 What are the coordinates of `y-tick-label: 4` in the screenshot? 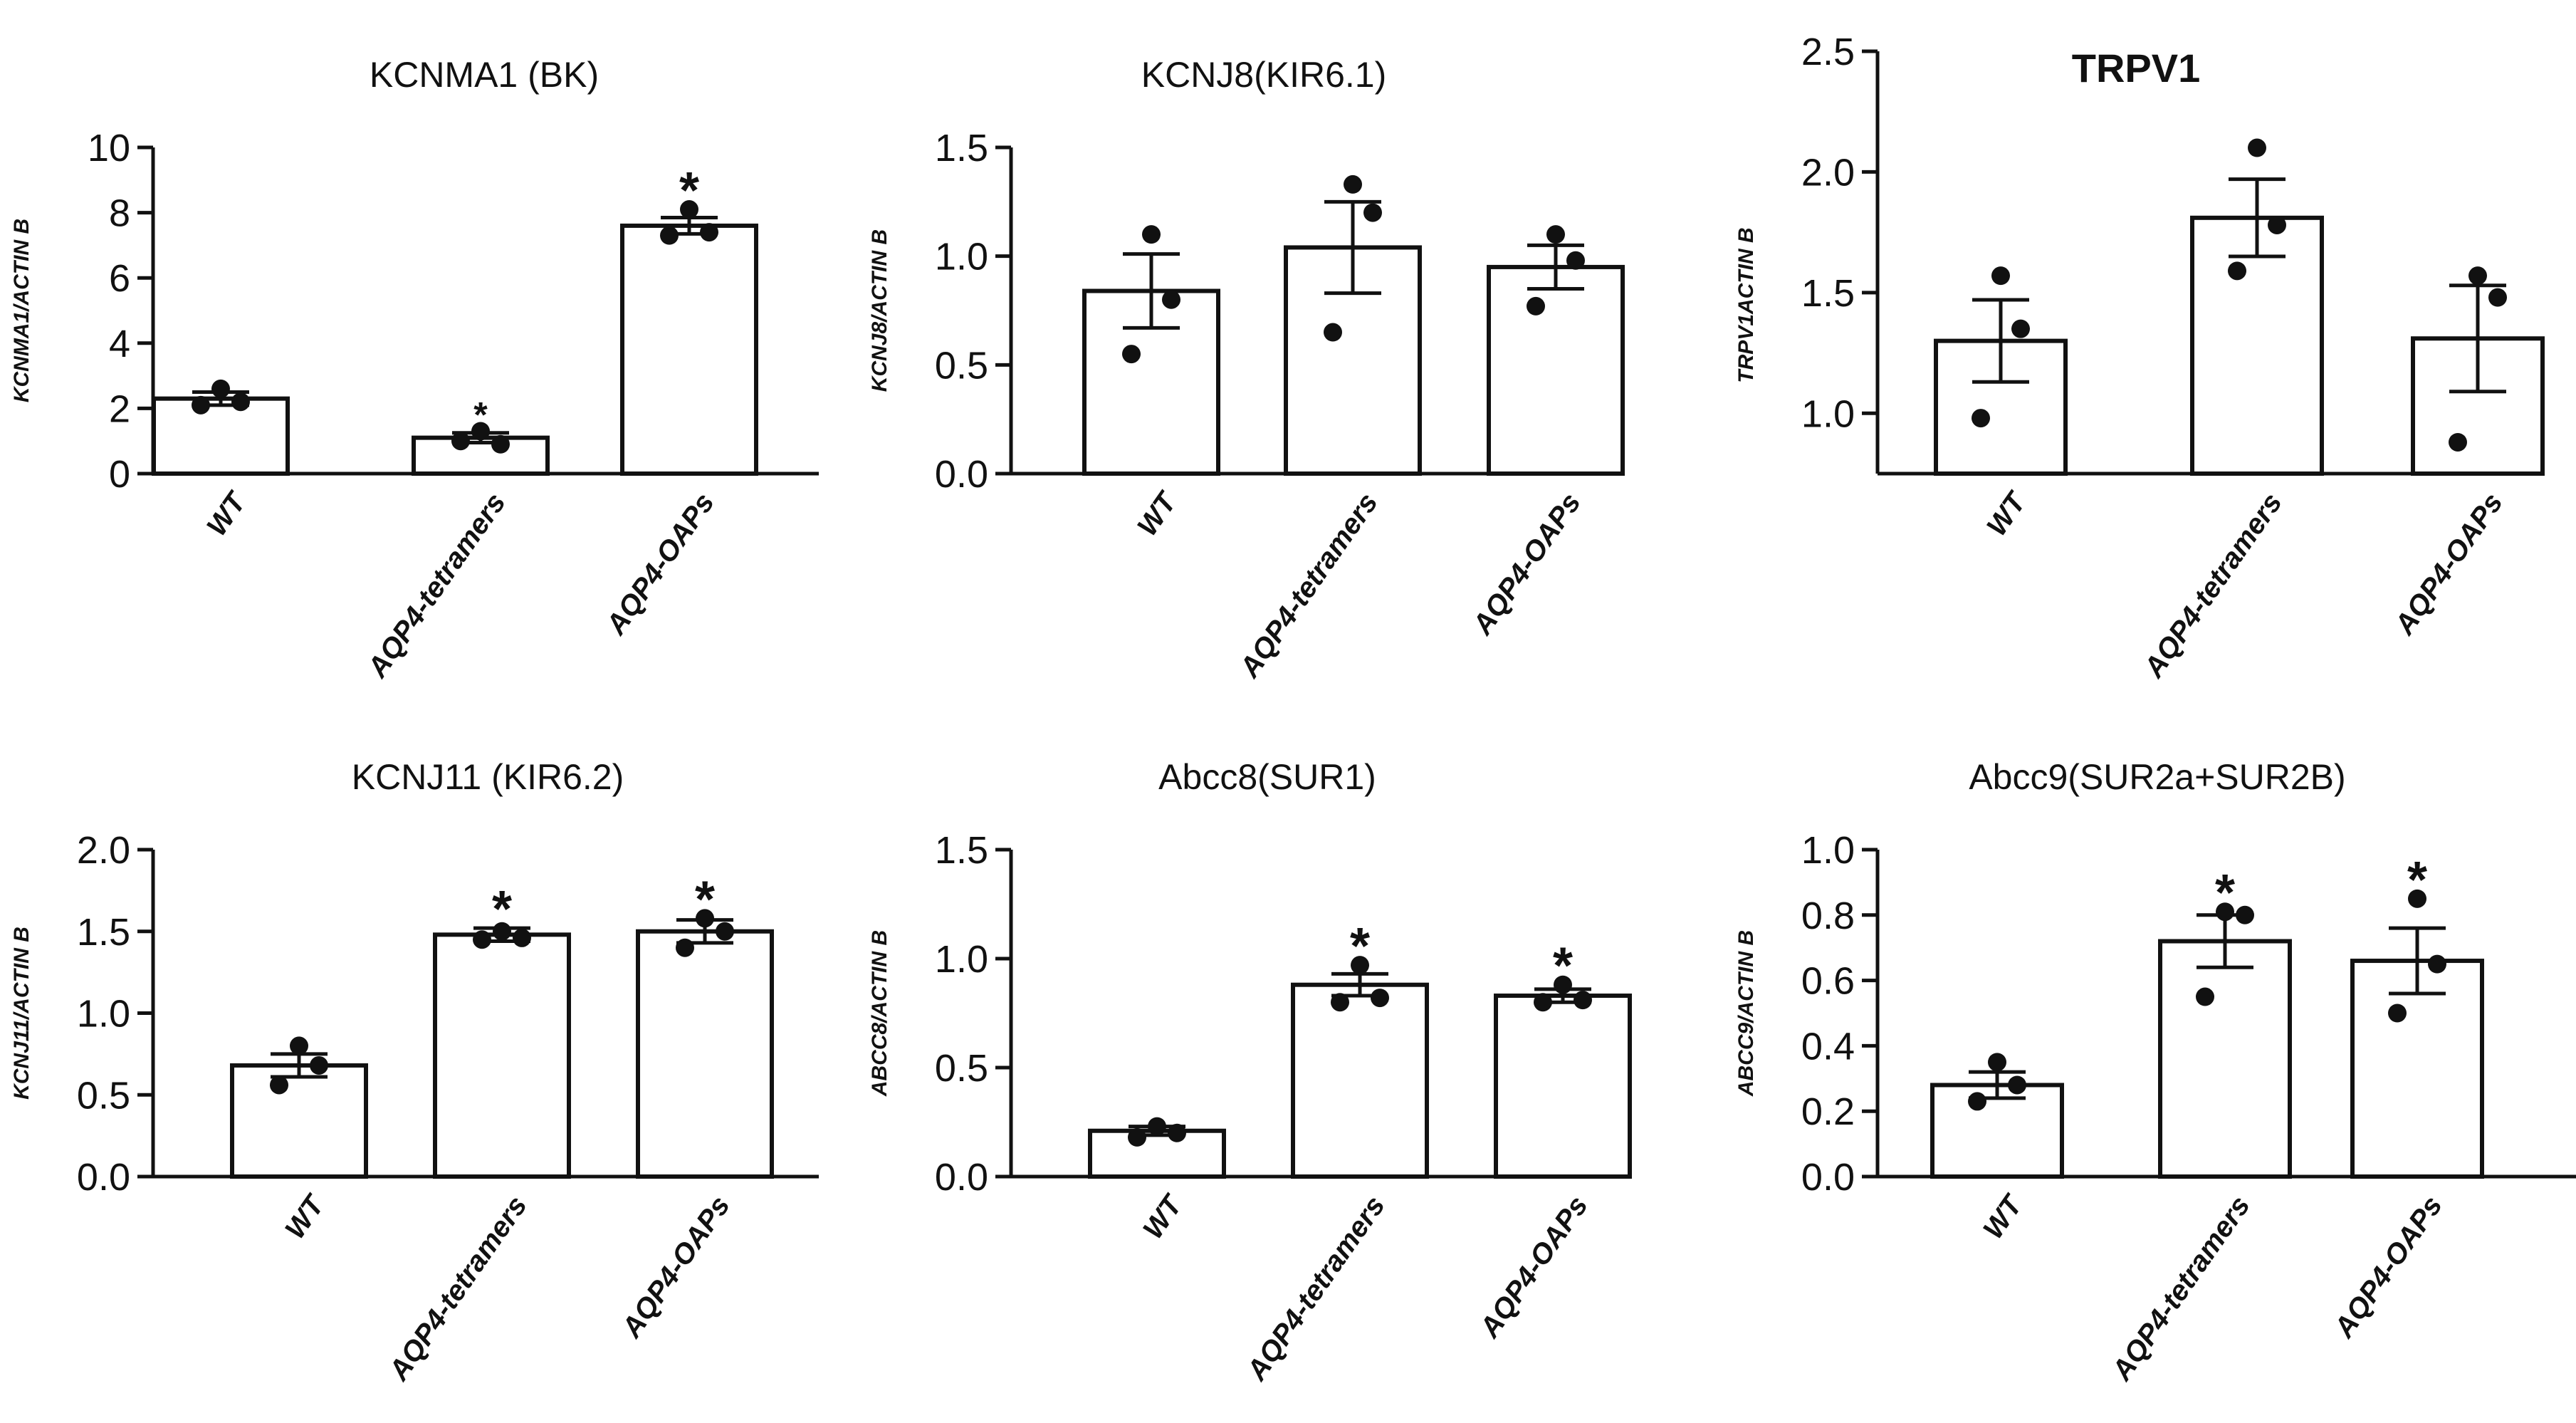 It's located at (119, 344).